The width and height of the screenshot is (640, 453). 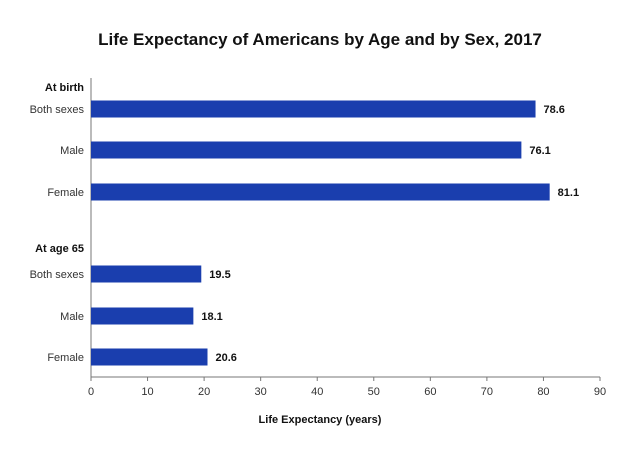 What do you see at coordinates (320, 420) in the screenshot?
I see `x-axis-label: Life Expectancy (years)` at bounding box center [320, 420].